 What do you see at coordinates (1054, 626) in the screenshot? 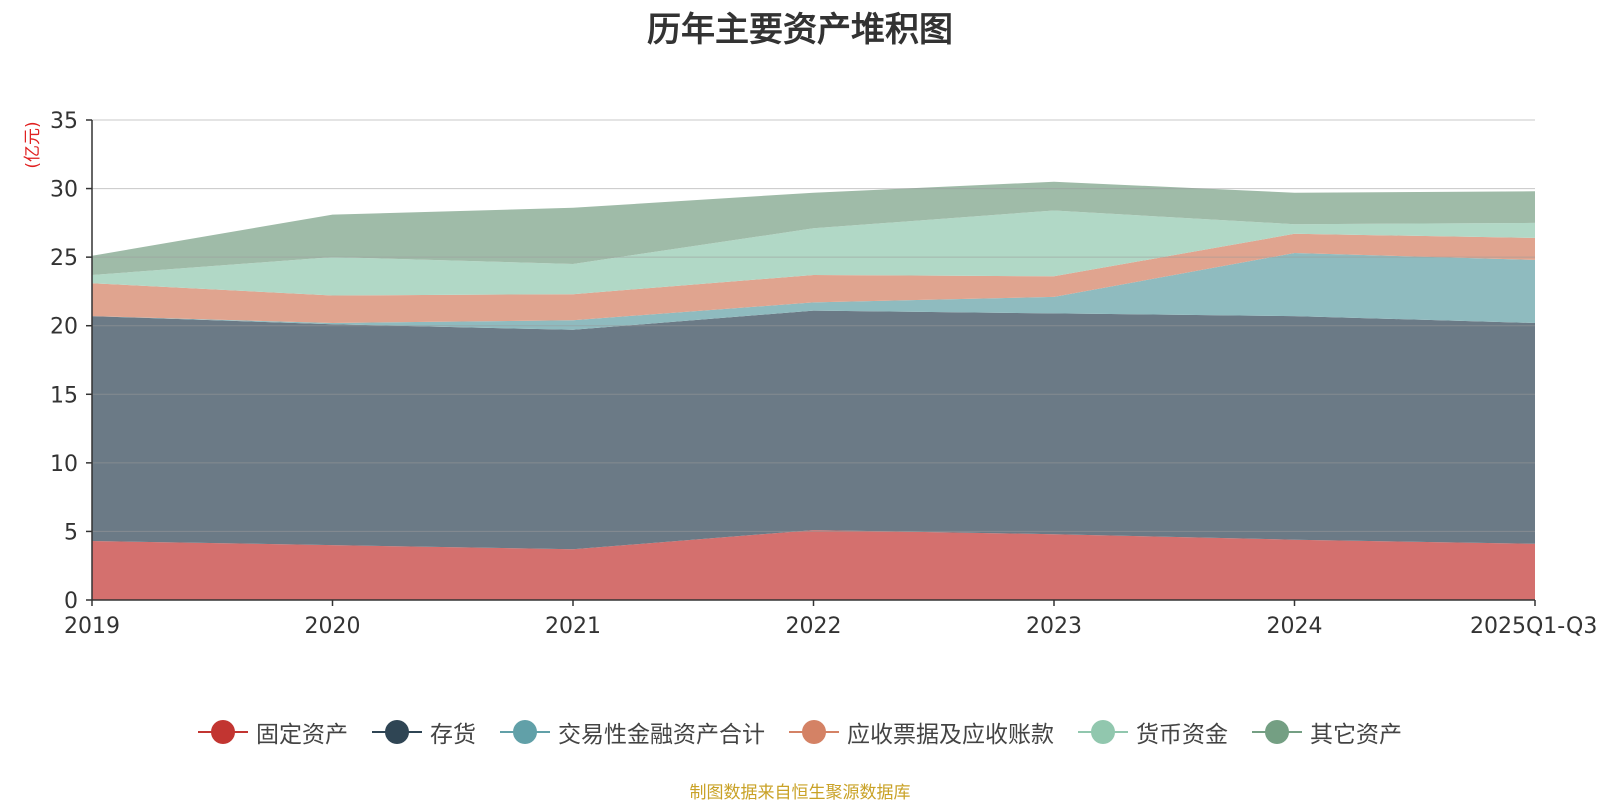
I see `x-tick-label-4: 2023` at bounding box center [1054, 626].